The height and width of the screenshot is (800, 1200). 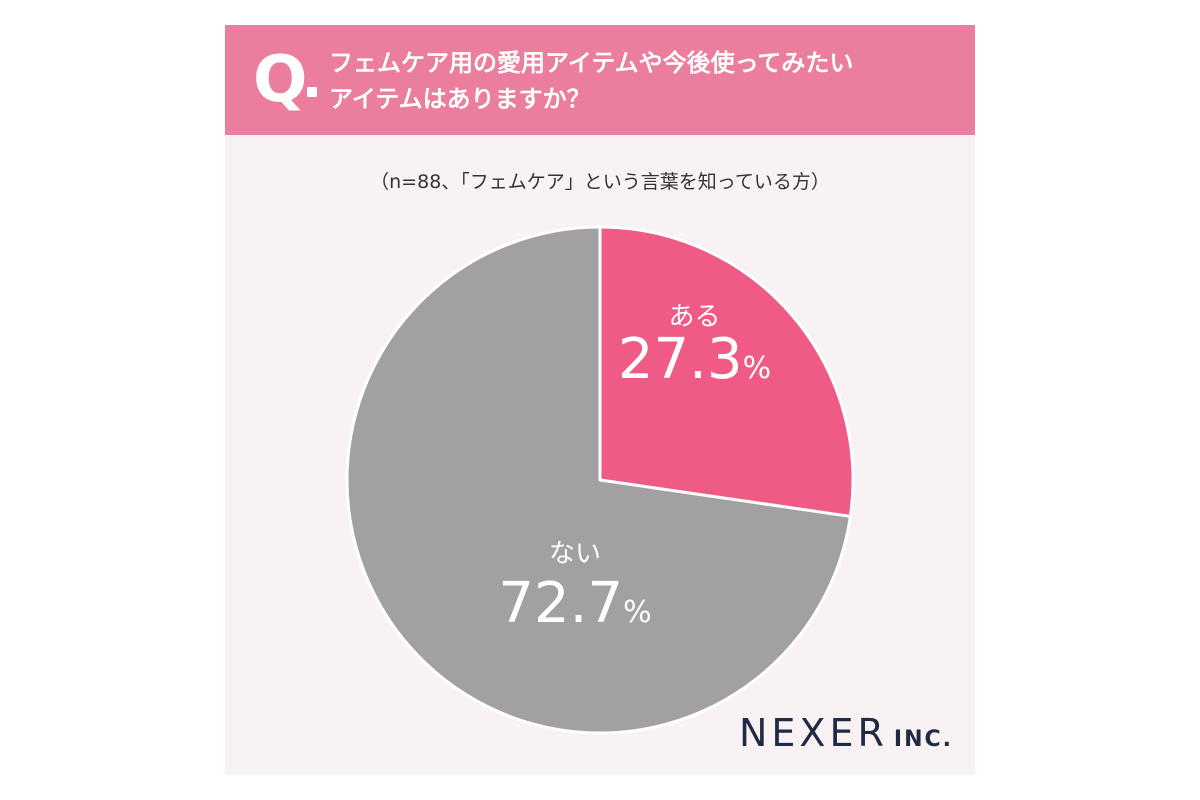 I want to click on question-text: フェムケア用の愛用アイテムや今後使ってみたい アイテムはありますか？, so click(x=644, y=81).